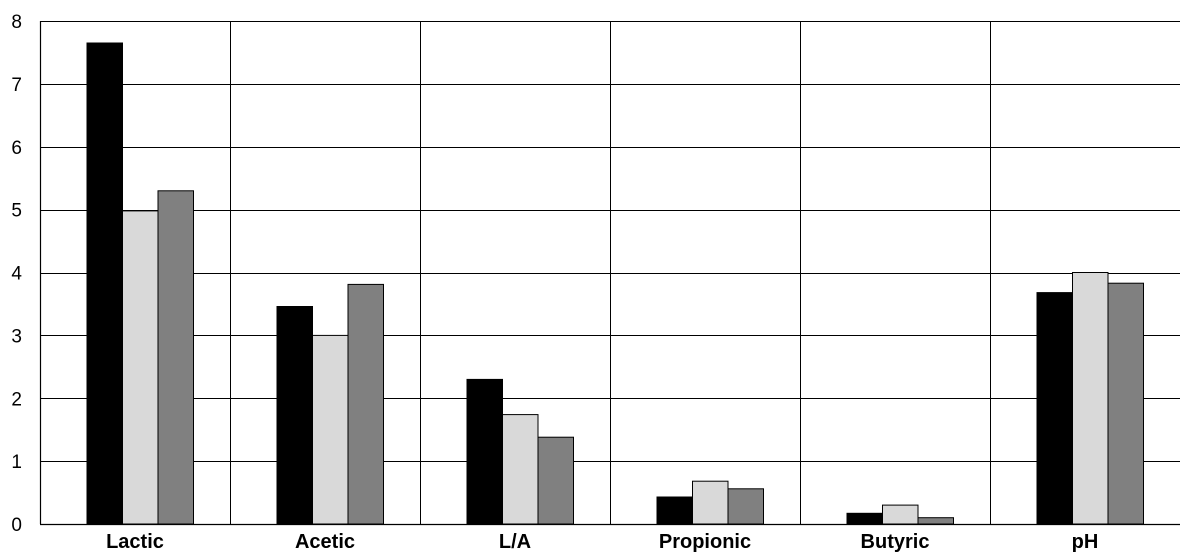 This screenshot has width=1180, height=552. Describe the element at coordinates (16, 462) in the screenshot. I see `y-tick-label: 1` at that location.